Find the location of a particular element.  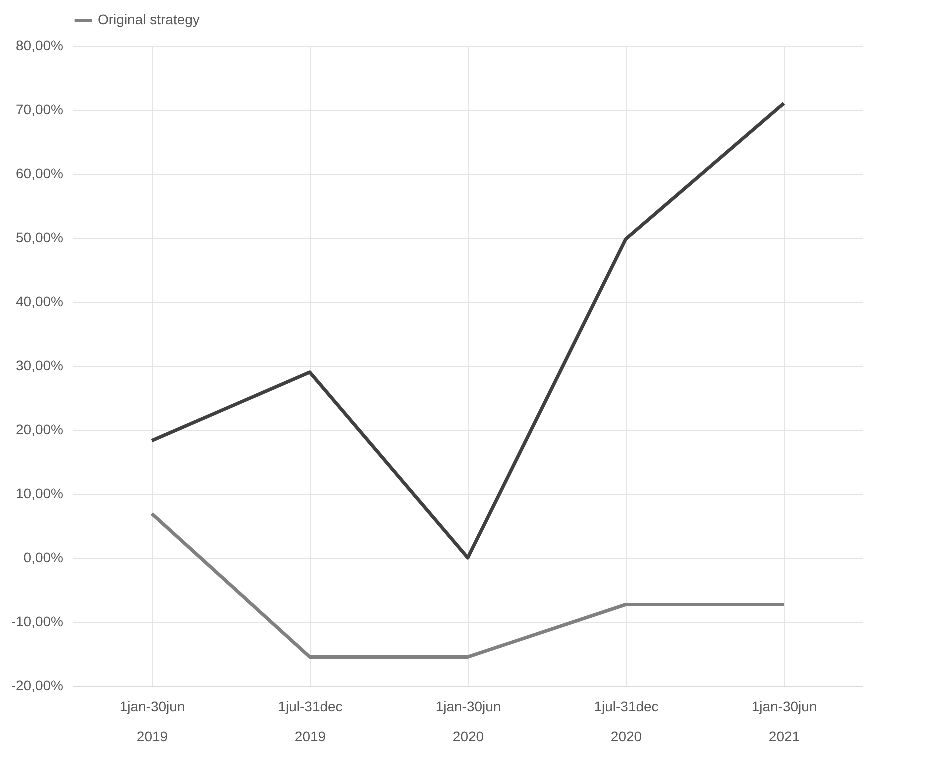

y-tick-label: 70,00% is located at coordinates (40, 110).